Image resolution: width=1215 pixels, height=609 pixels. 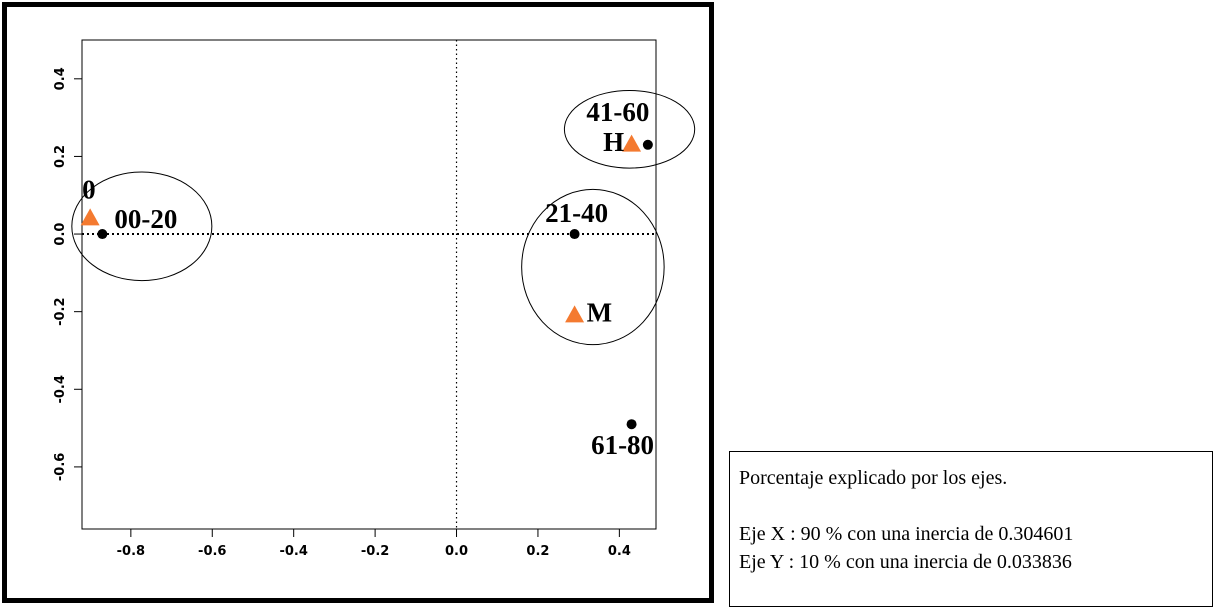 What do you see at coordinates (145, 219) in the screenshot?
I see `point-label-00-20: 00-20` at bounding box center [145, 219].